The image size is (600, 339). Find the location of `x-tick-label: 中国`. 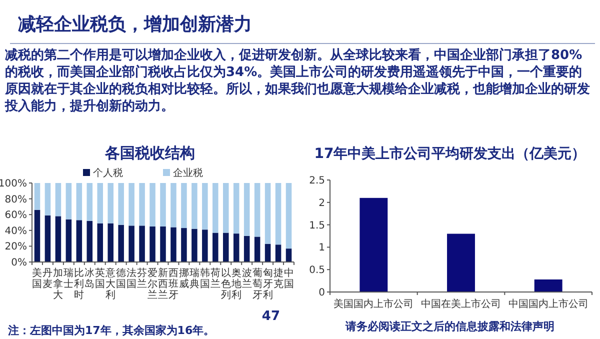

x-tick-label: 中国 is located at coordinates (289, 278).